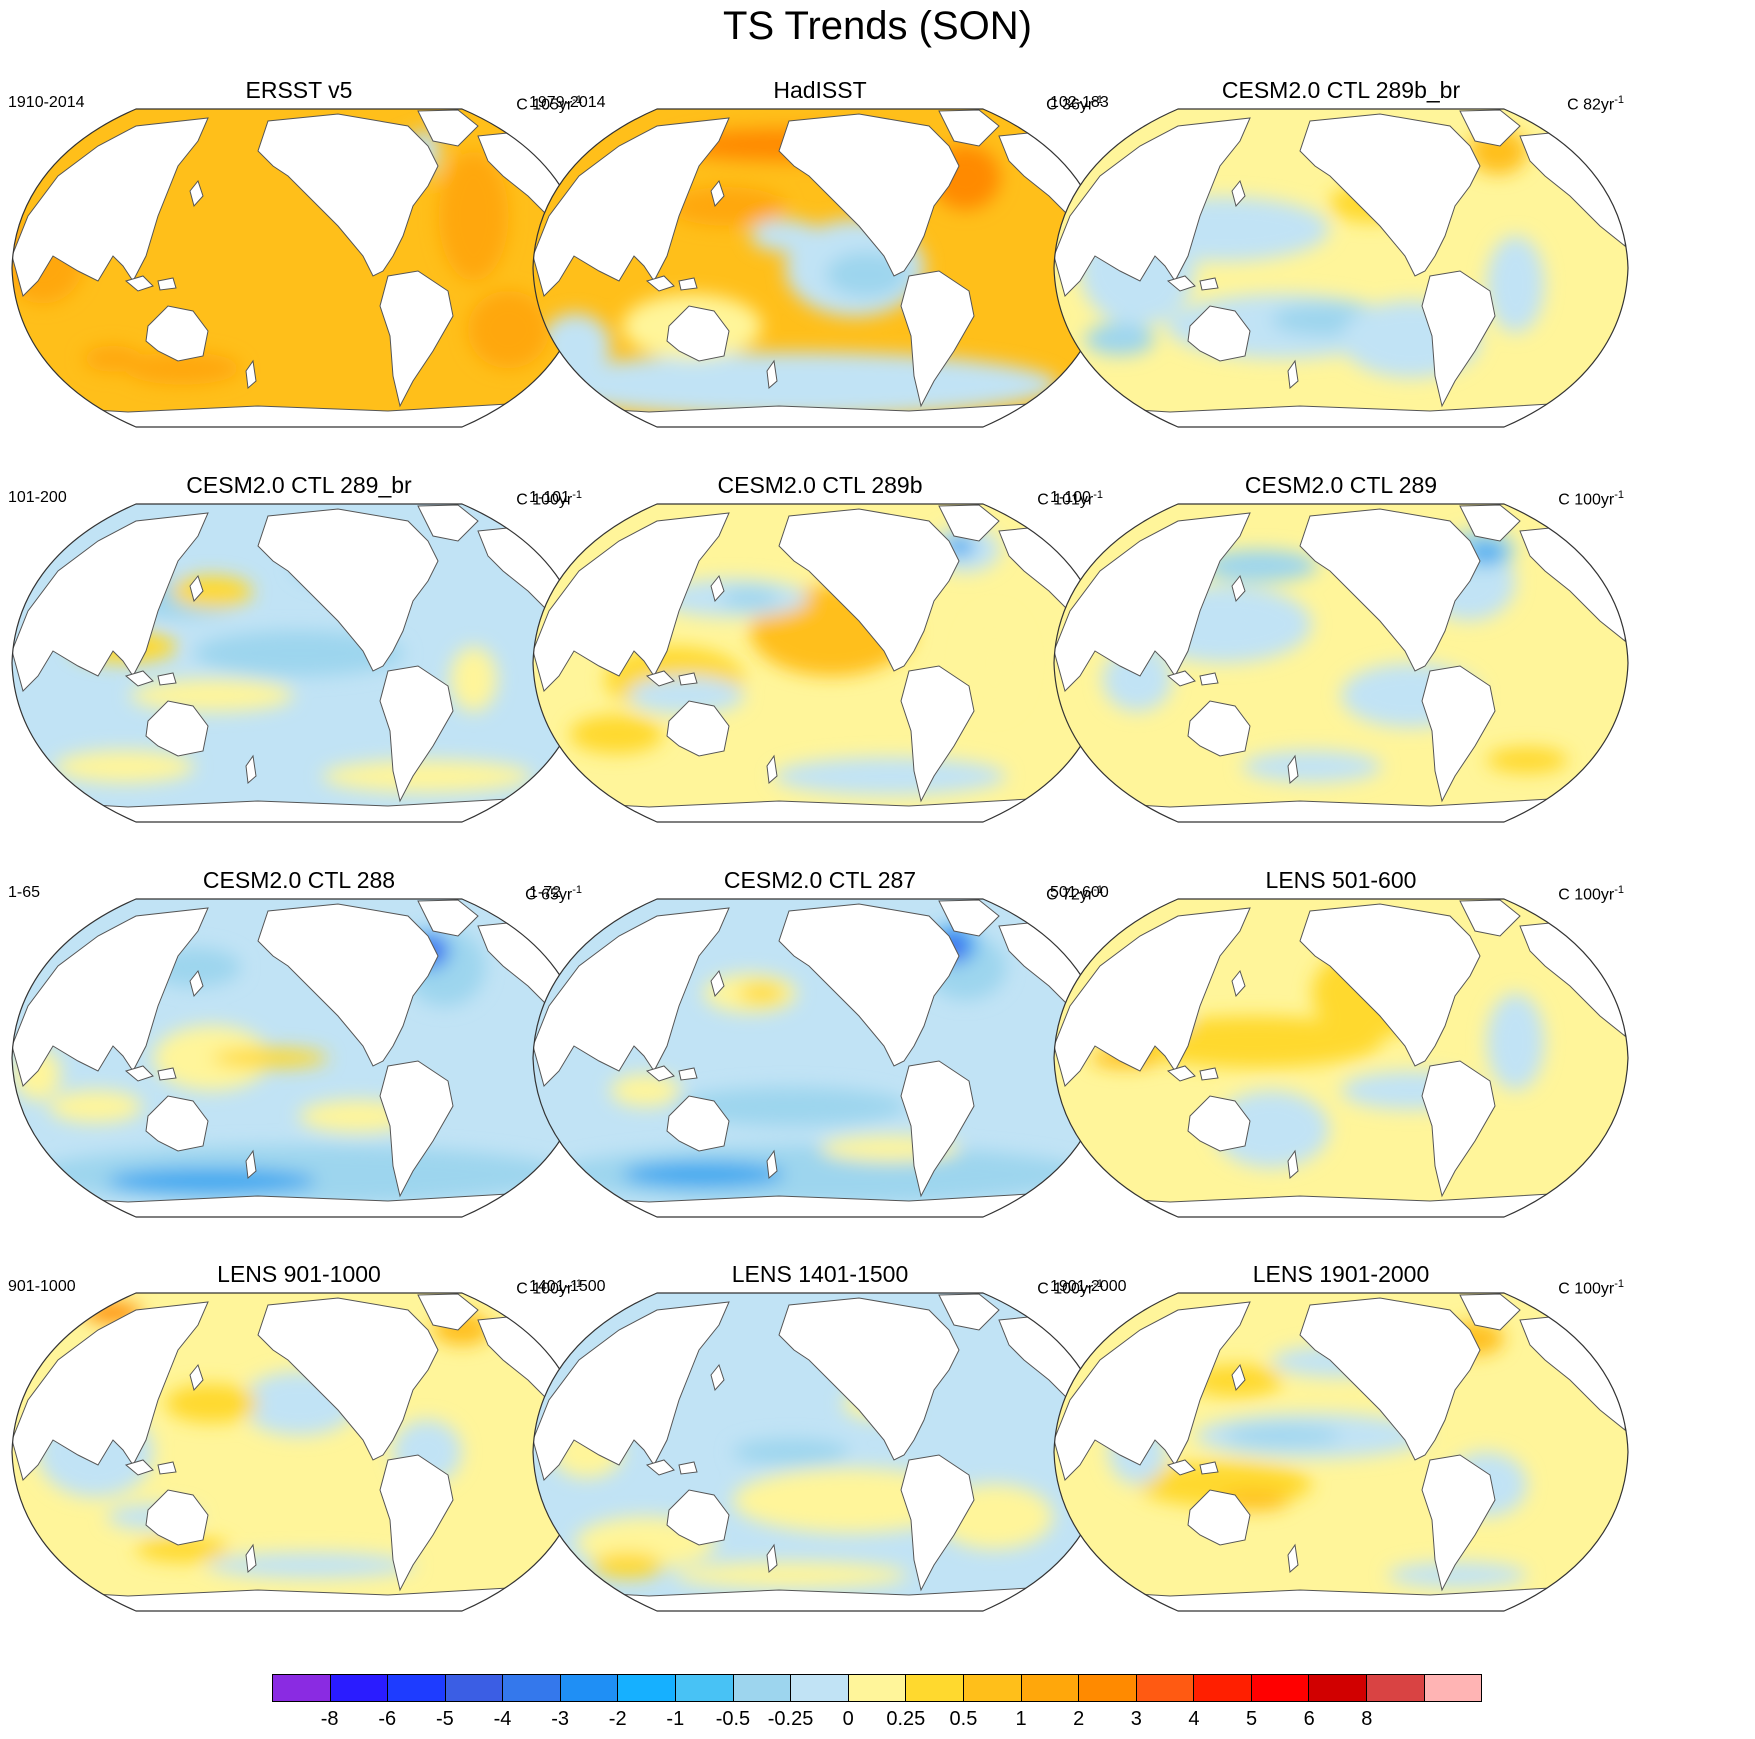 The width and height of the screenshot is (1755, 1739). Describe the element at coordinates (299, 90) in the screenshot. I see `panel-title: ERSST v5` at that location.